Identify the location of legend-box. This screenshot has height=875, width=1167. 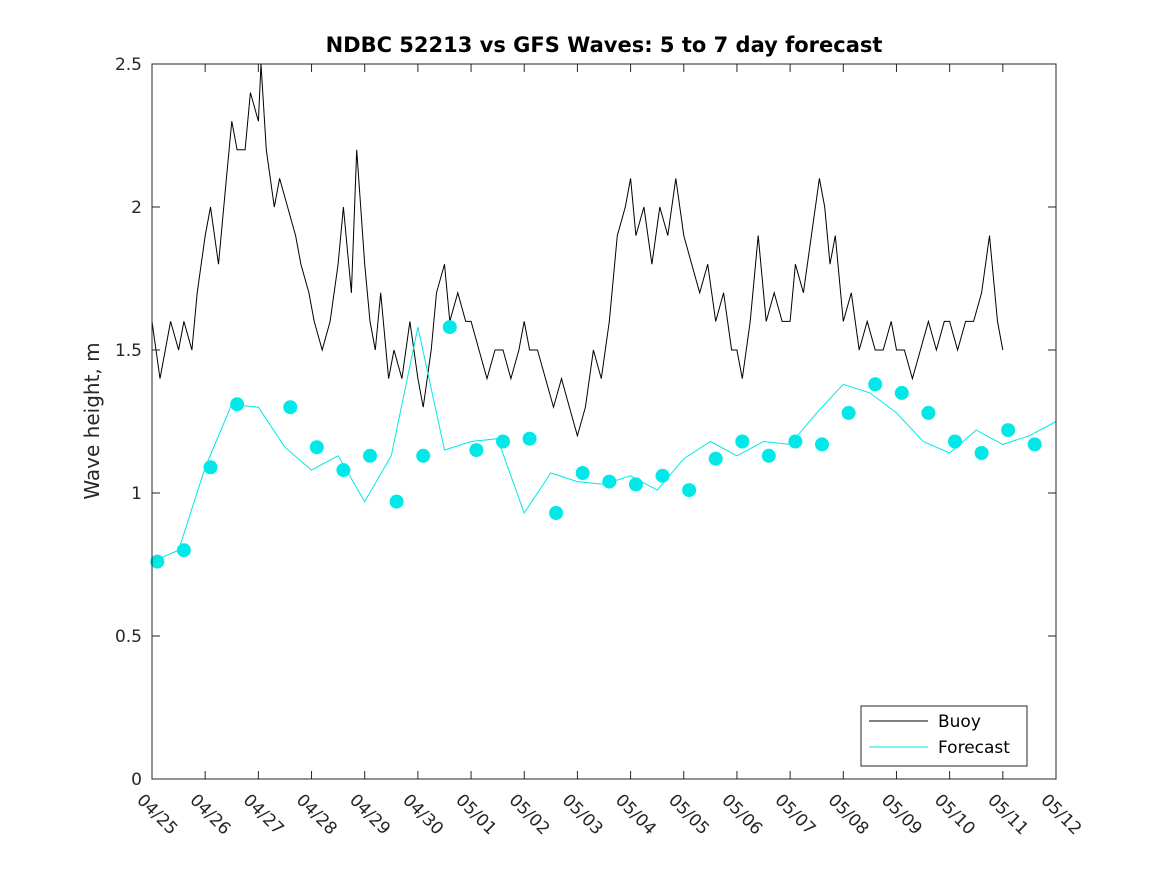
(944, 736).